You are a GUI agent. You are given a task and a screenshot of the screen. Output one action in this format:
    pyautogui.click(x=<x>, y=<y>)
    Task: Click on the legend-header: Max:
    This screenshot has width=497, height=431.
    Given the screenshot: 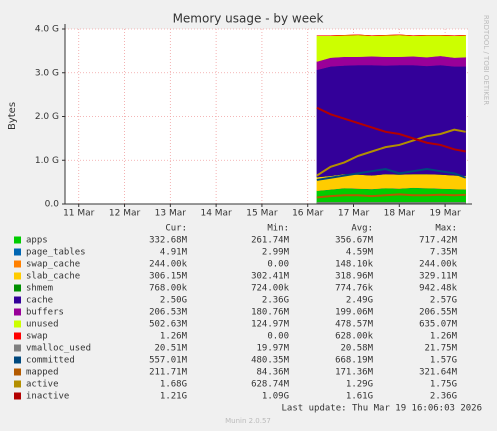 What is the action you would take?
    pyautogui.click(x=446, y=229)
    